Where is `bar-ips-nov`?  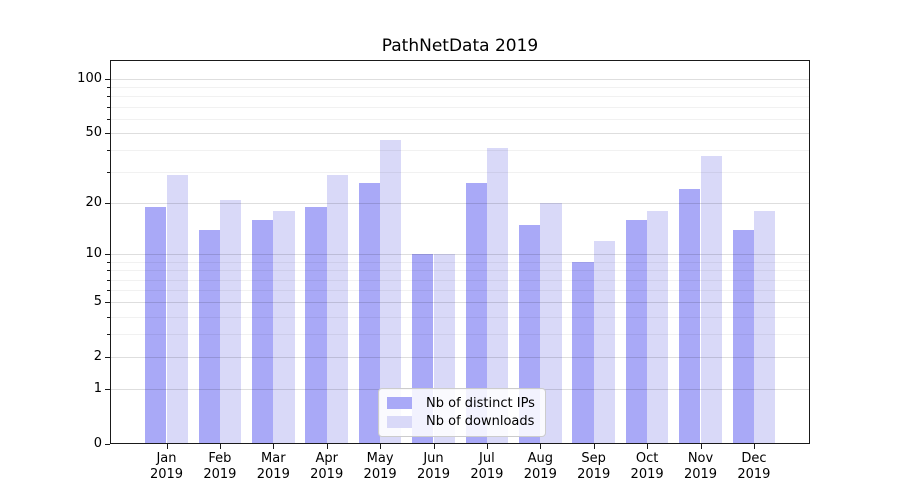
bar-ips-nov is located at coordinates (690, 316).